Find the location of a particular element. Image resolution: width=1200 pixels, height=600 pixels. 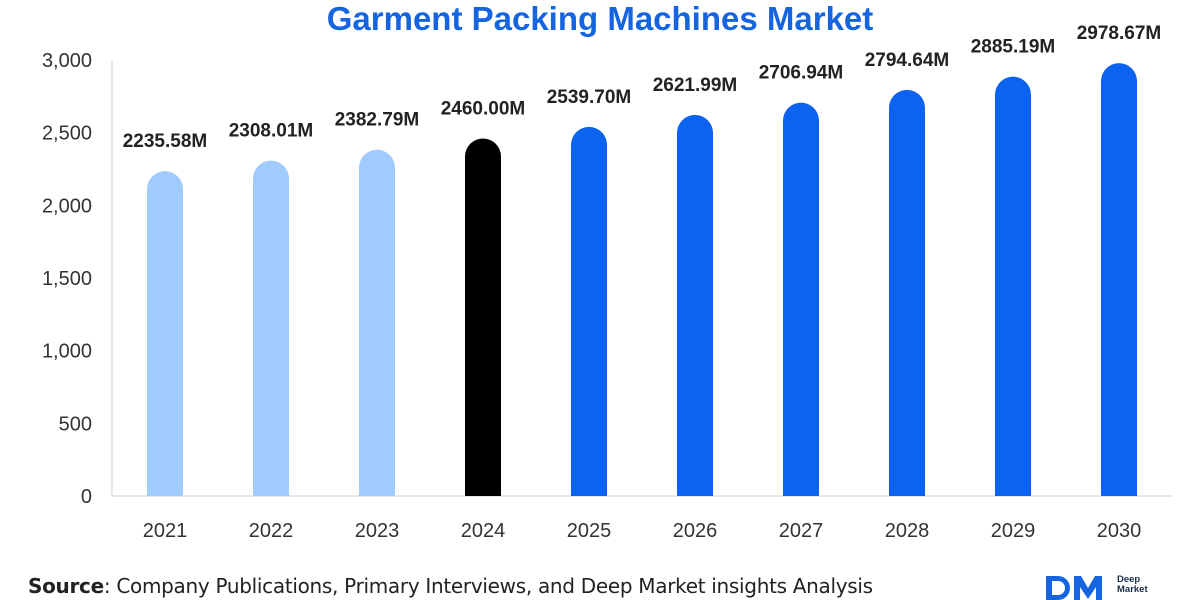

y-tick-label: 0 is located at coordinates (86, 497).